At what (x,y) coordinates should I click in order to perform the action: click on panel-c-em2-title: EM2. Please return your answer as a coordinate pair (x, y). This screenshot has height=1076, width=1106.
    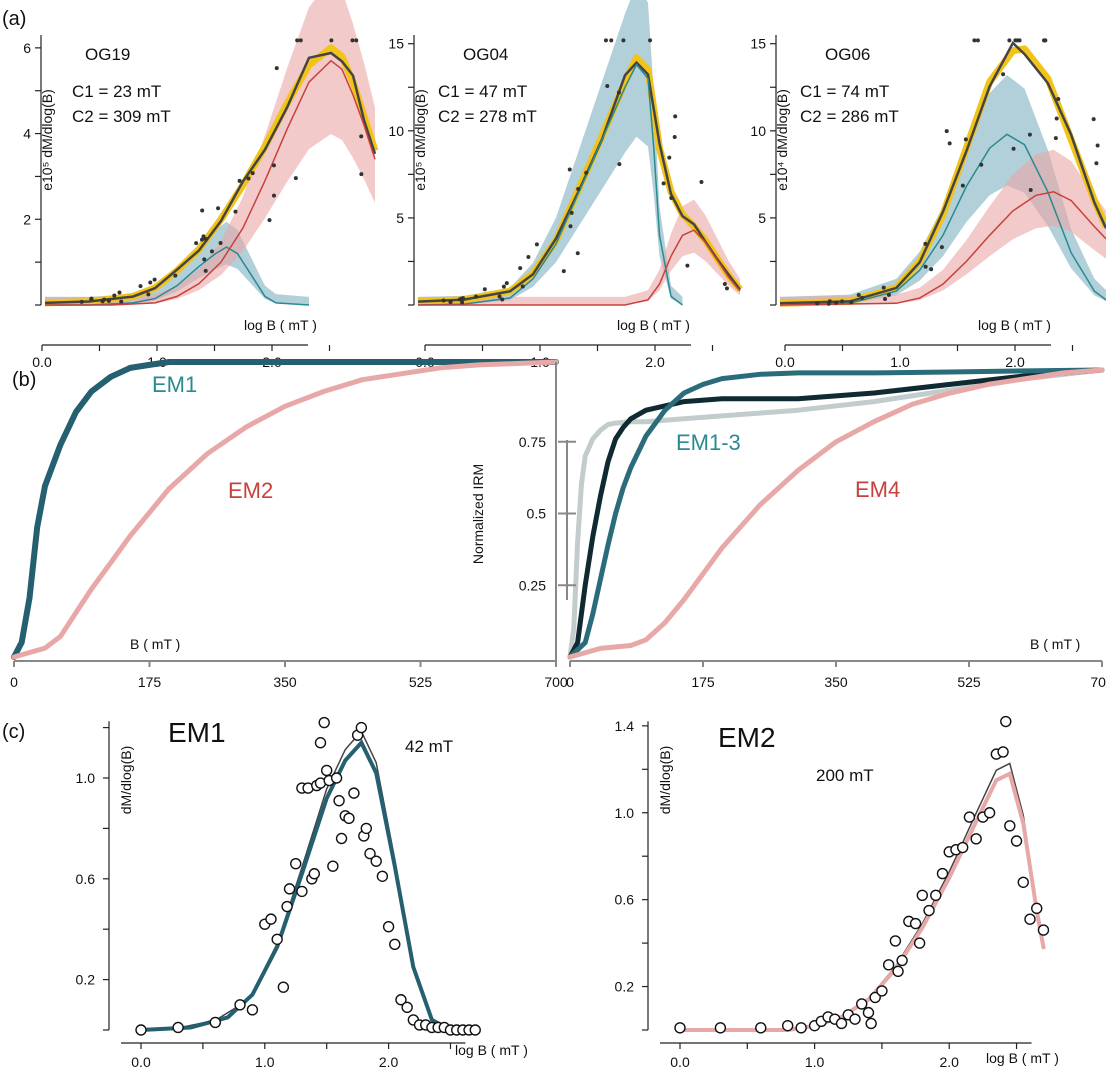
    Looking at the image, I should click on (747, 737).